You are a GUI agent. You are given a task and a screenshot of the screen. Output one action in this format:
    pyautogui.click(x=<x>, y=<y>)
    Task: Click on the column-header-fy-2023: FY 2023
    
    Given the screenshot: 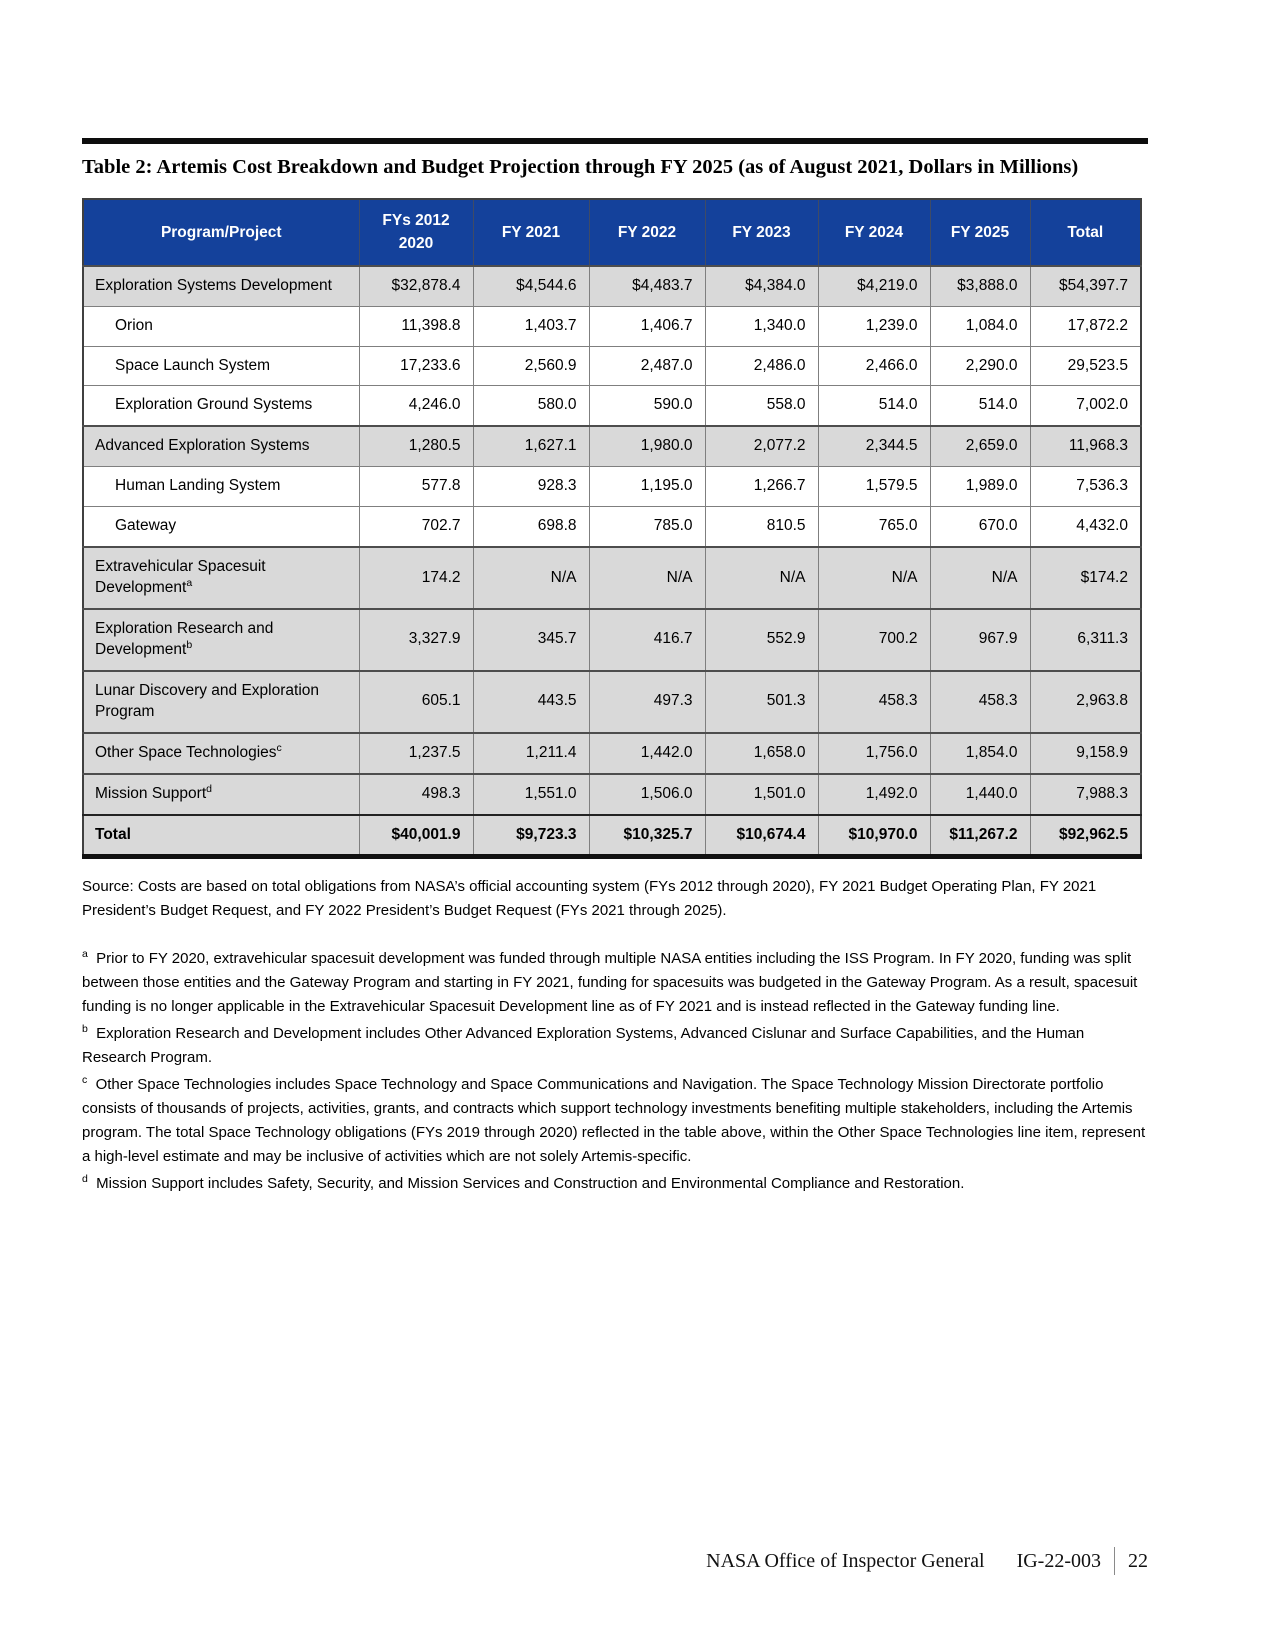 What is the action you would take?
    pyautogui.click(x=761, y=232)
    